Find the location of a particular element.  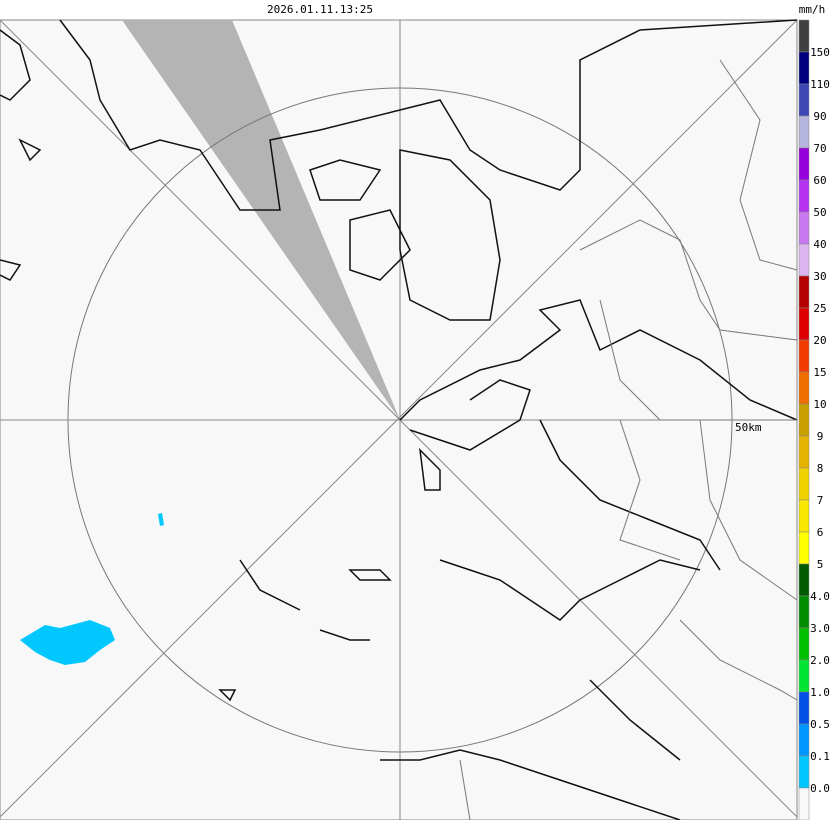

legend-label: 30 is located at coordinates (819, 276).